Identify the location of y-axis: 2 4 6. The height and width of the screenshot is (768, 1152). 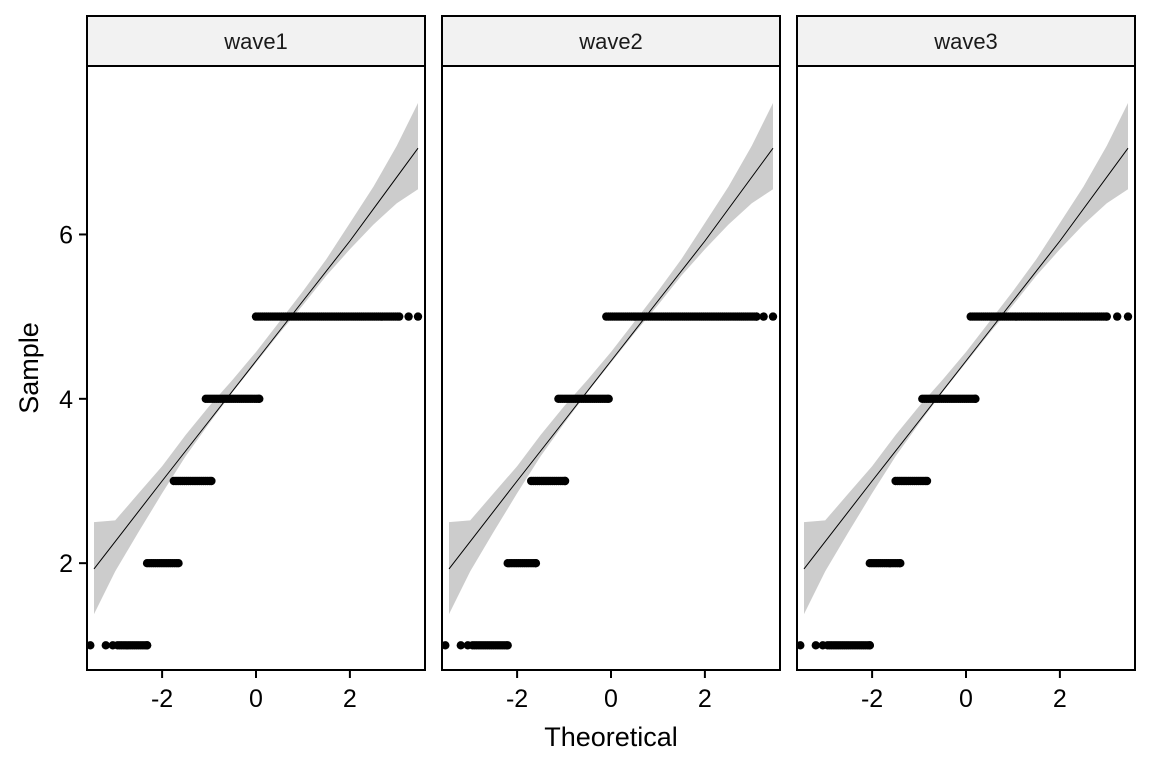
(73, 399).